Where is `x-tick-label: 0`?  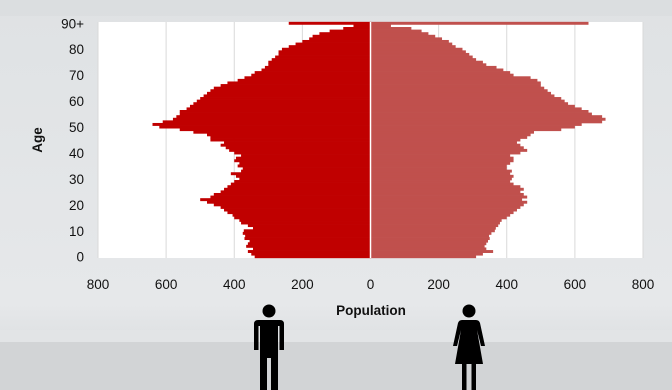 x-tick-label: 0 is located at coordinates (371, 284).